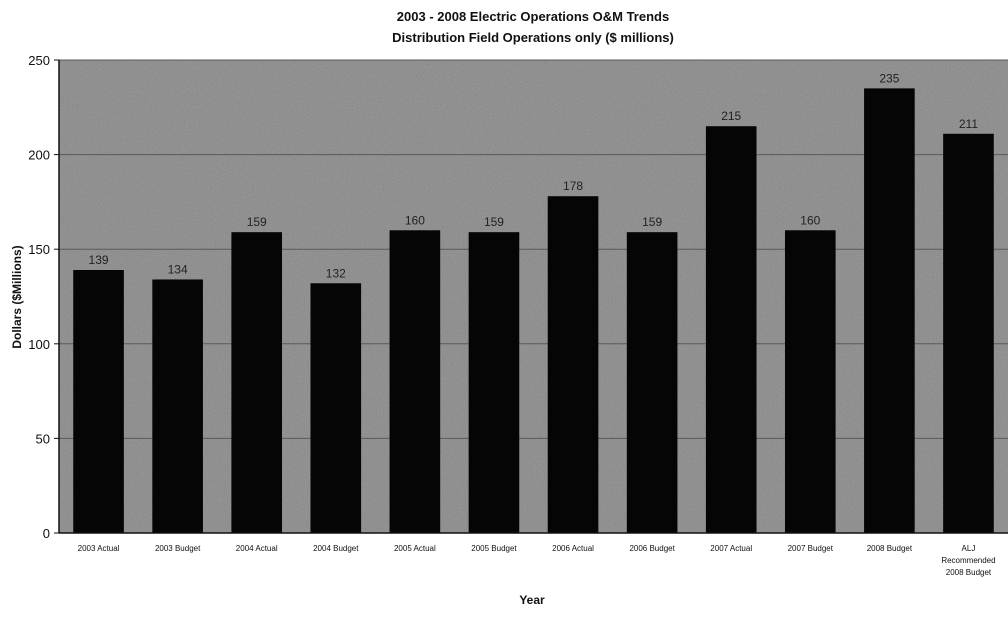  I want to click on y-tick-label: 250, so click(39, 60).